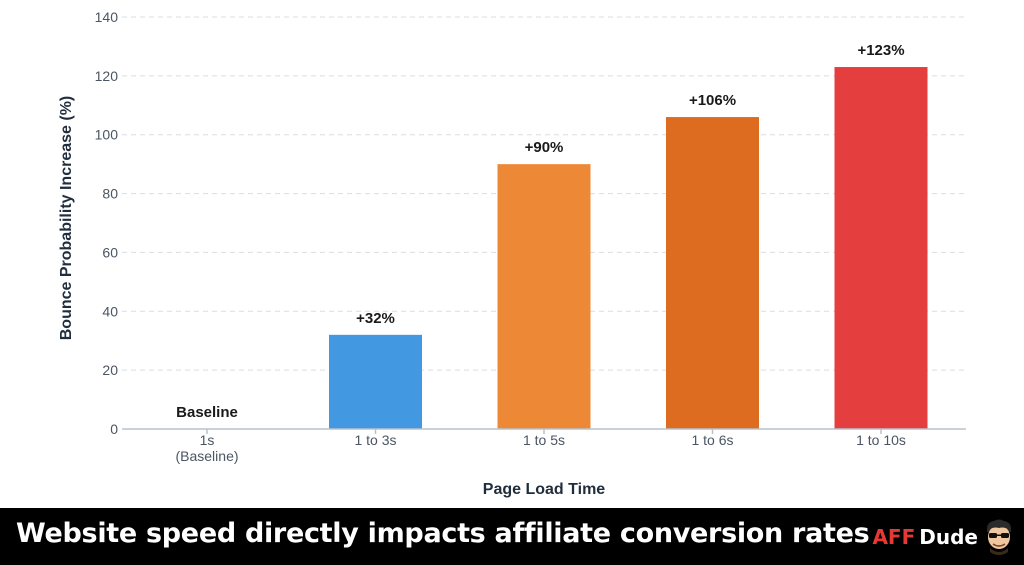 This screenshot has width=1024, height=565. I want to click on y-tick-label: 80, so click(110, 194).